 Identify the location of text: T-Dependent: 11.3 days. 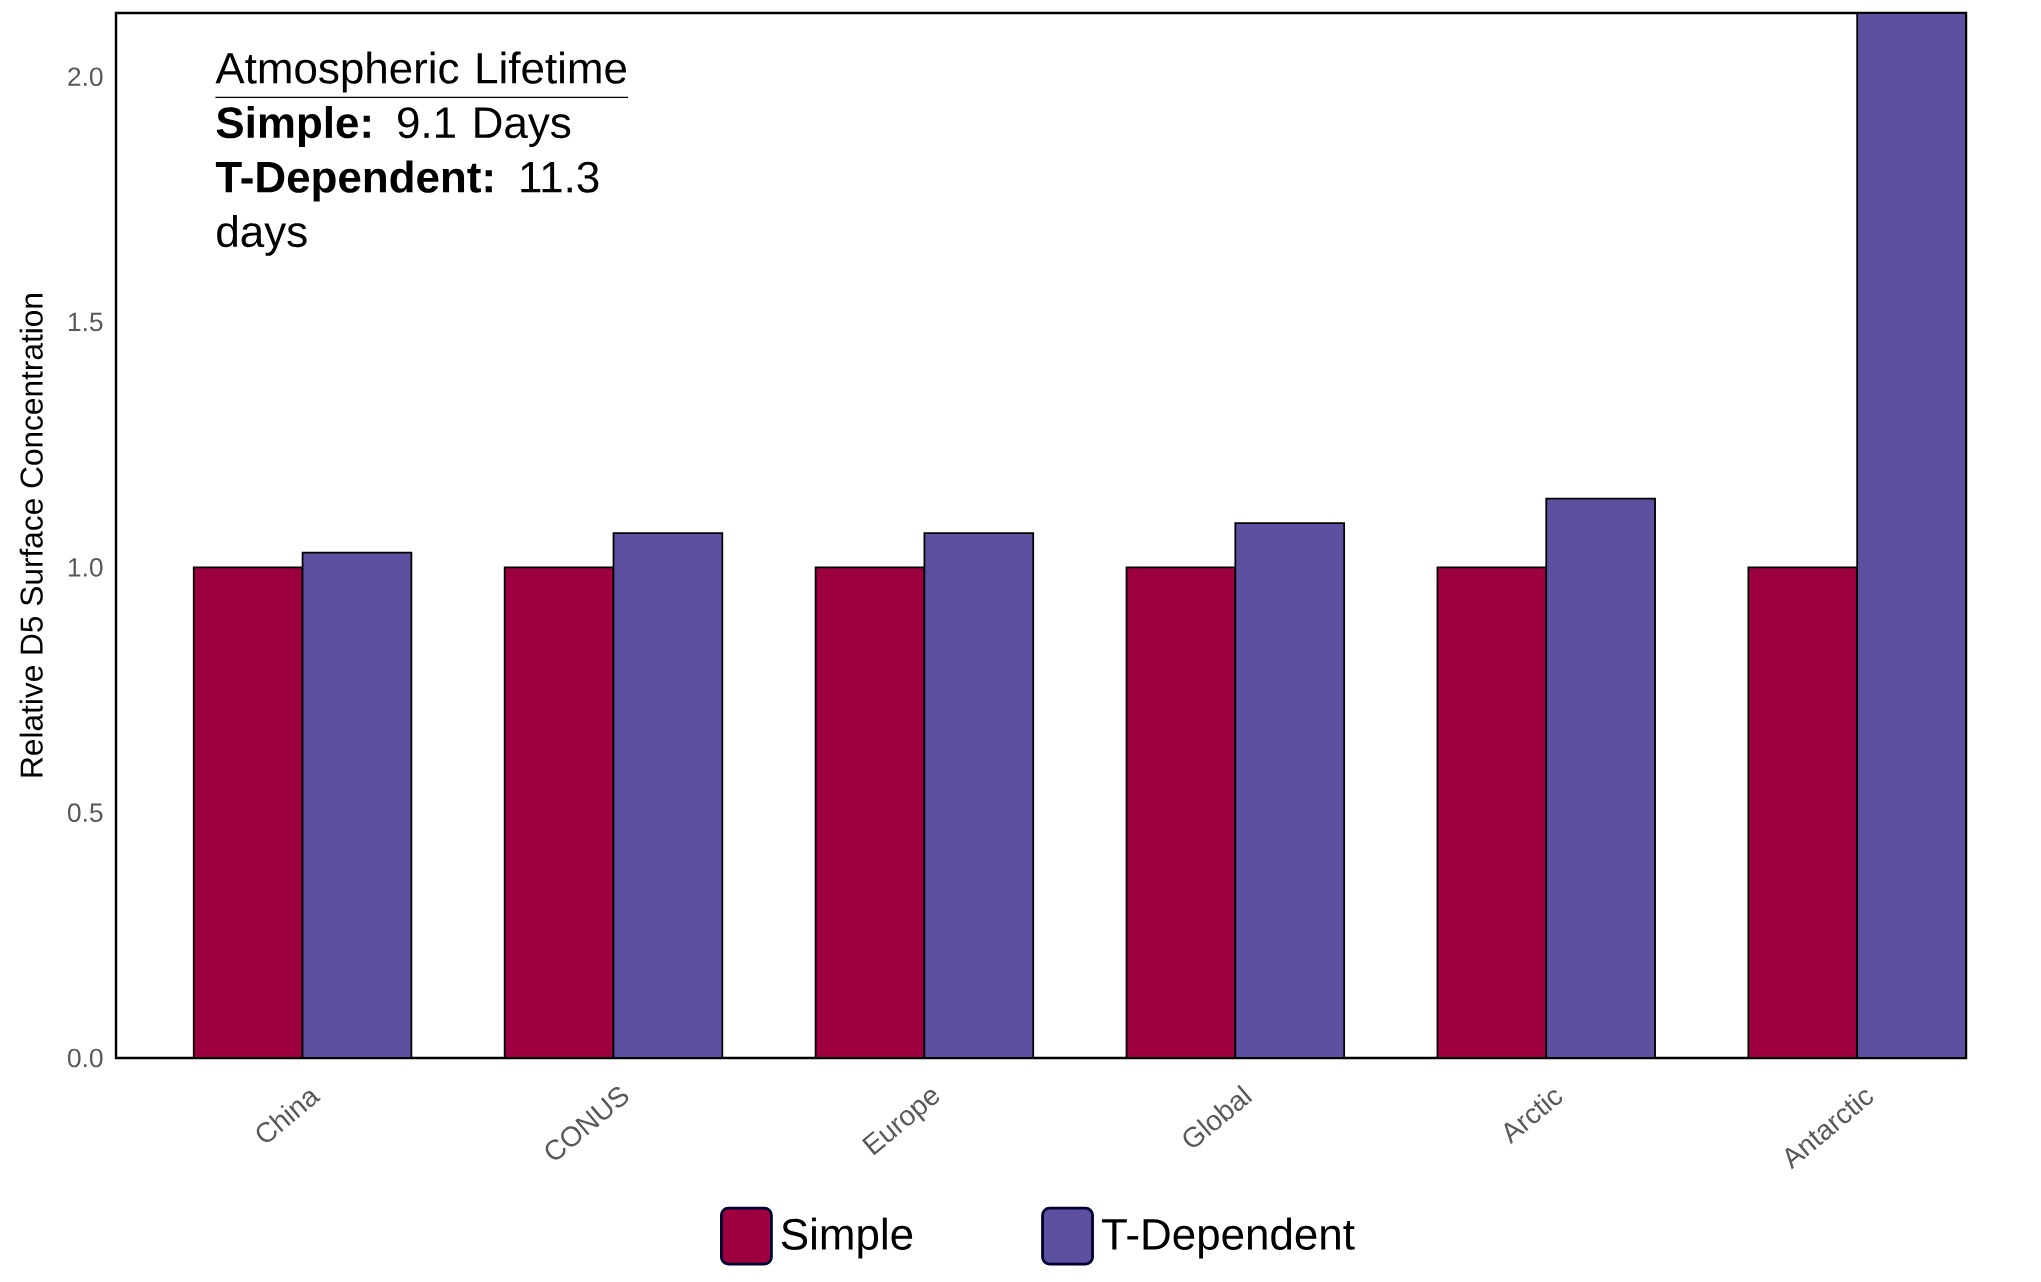
(407, 208).